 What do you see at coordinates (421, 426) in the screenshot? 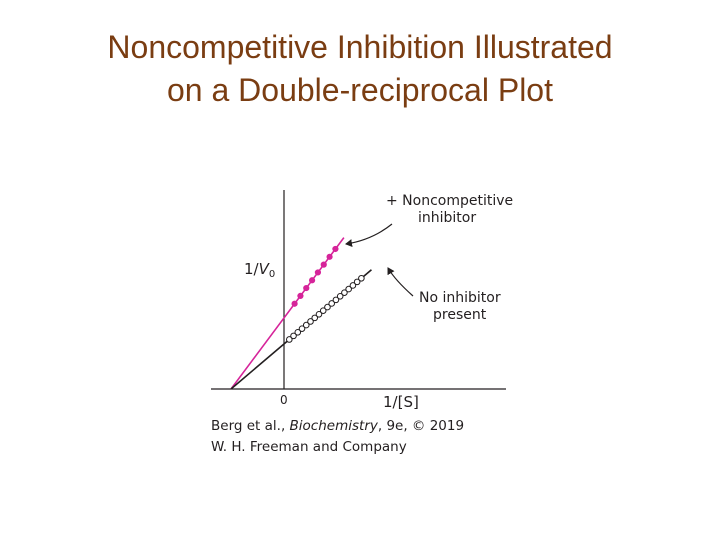
I see `credit-edition: , 9e, © 2019` at bounding box center [421, 426].